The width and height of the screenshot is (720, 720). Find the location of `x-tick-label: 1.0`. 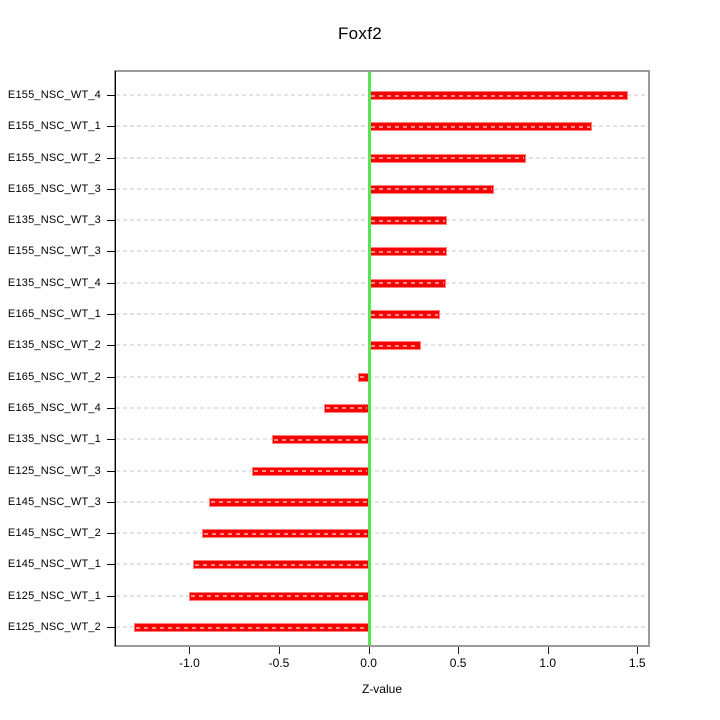

x-tick-label: 1.0 is located at coordinates (548, 663).